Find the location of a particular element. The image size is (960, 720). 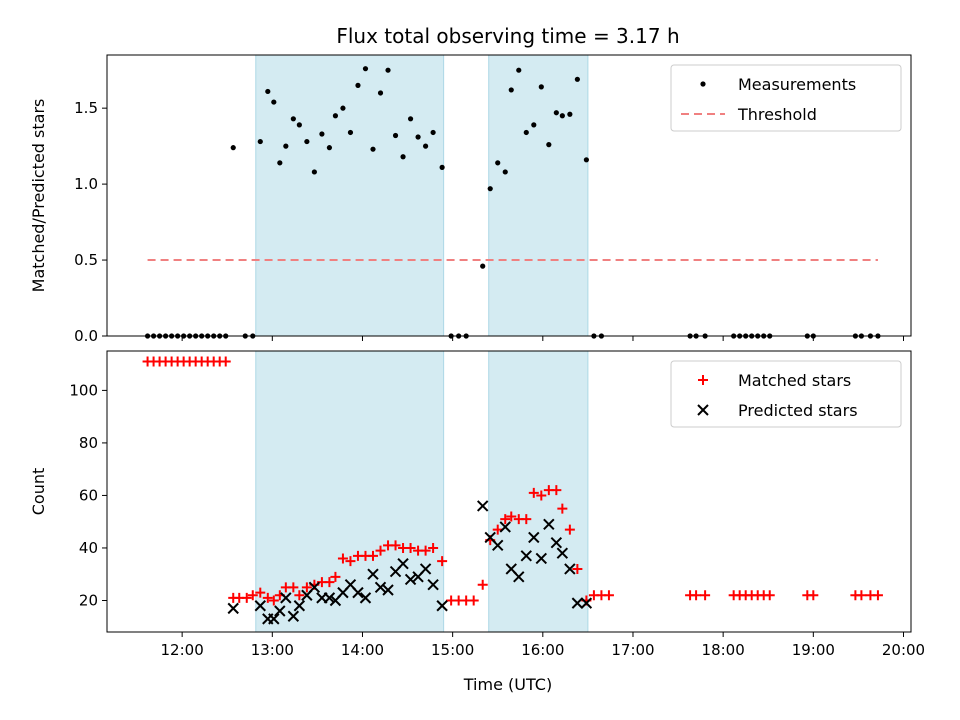

bottom-x-tick-label: 12:00 is located at coordinates (182, 650).